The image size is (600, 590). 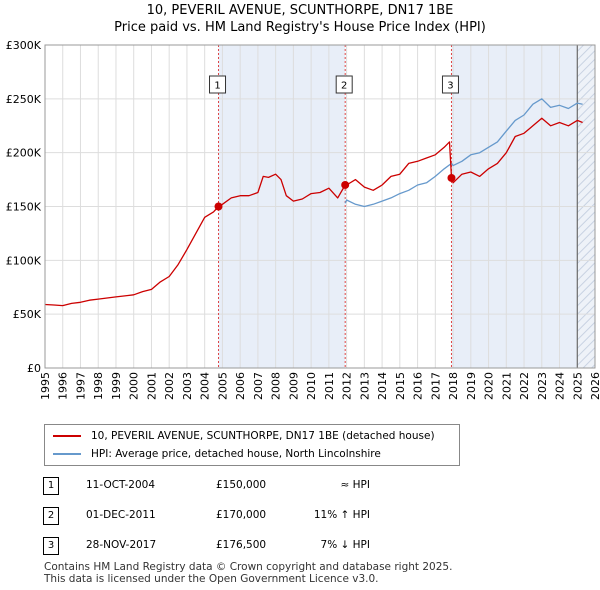 What do you see at coordinates (80, 386) in the screenshot?
I see `x-tick-label: 1997` at bounding box center [80, 386].